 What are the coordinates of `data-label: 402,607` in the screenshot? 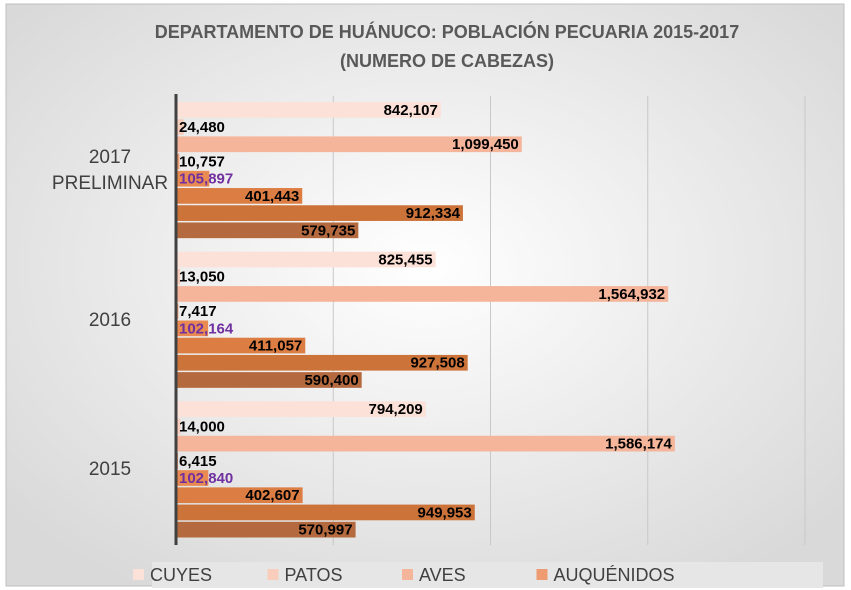 It's located at (272, 495).